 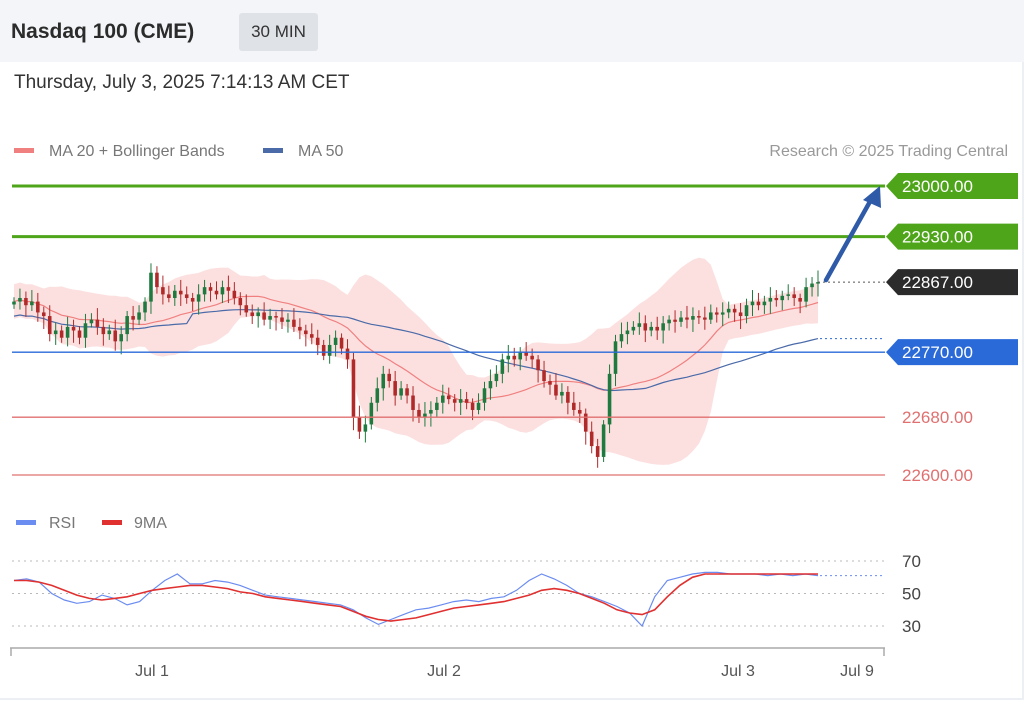 What do you see at coordinates (911, 626) in the screenshot?
I see `rsi-tick-30: 30` at bounding box center [911, 626].